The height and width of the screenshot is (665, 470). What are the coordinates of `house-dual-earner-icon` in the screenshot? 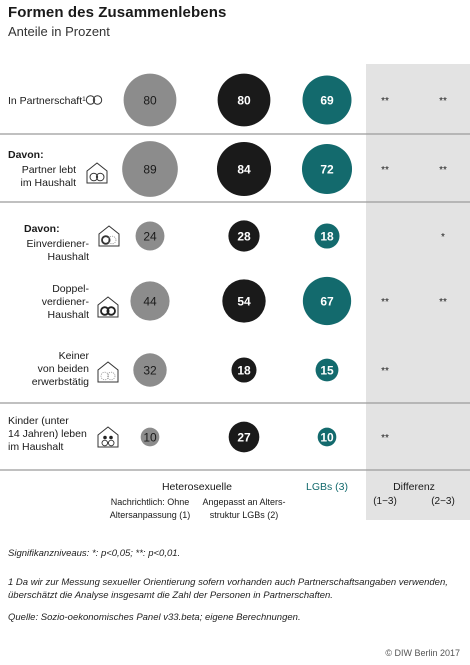 It's located at (108, 307).